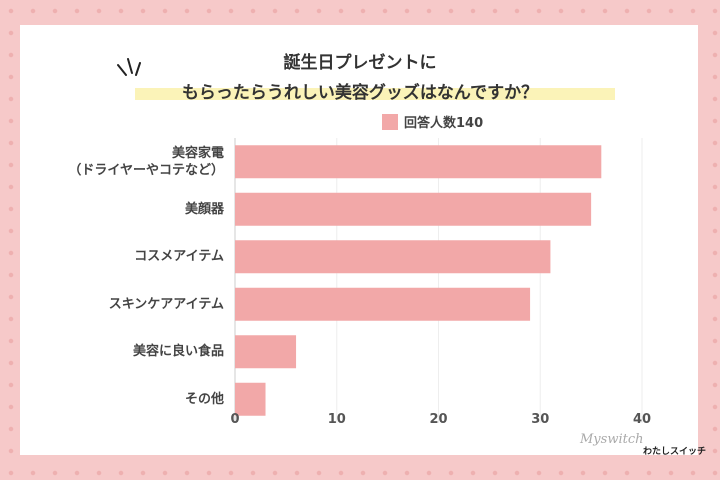 Image resolution: width=720 pixels, height=480 pixels. I want to click on category-text: スキンケアアイテム, so click(166, 304).